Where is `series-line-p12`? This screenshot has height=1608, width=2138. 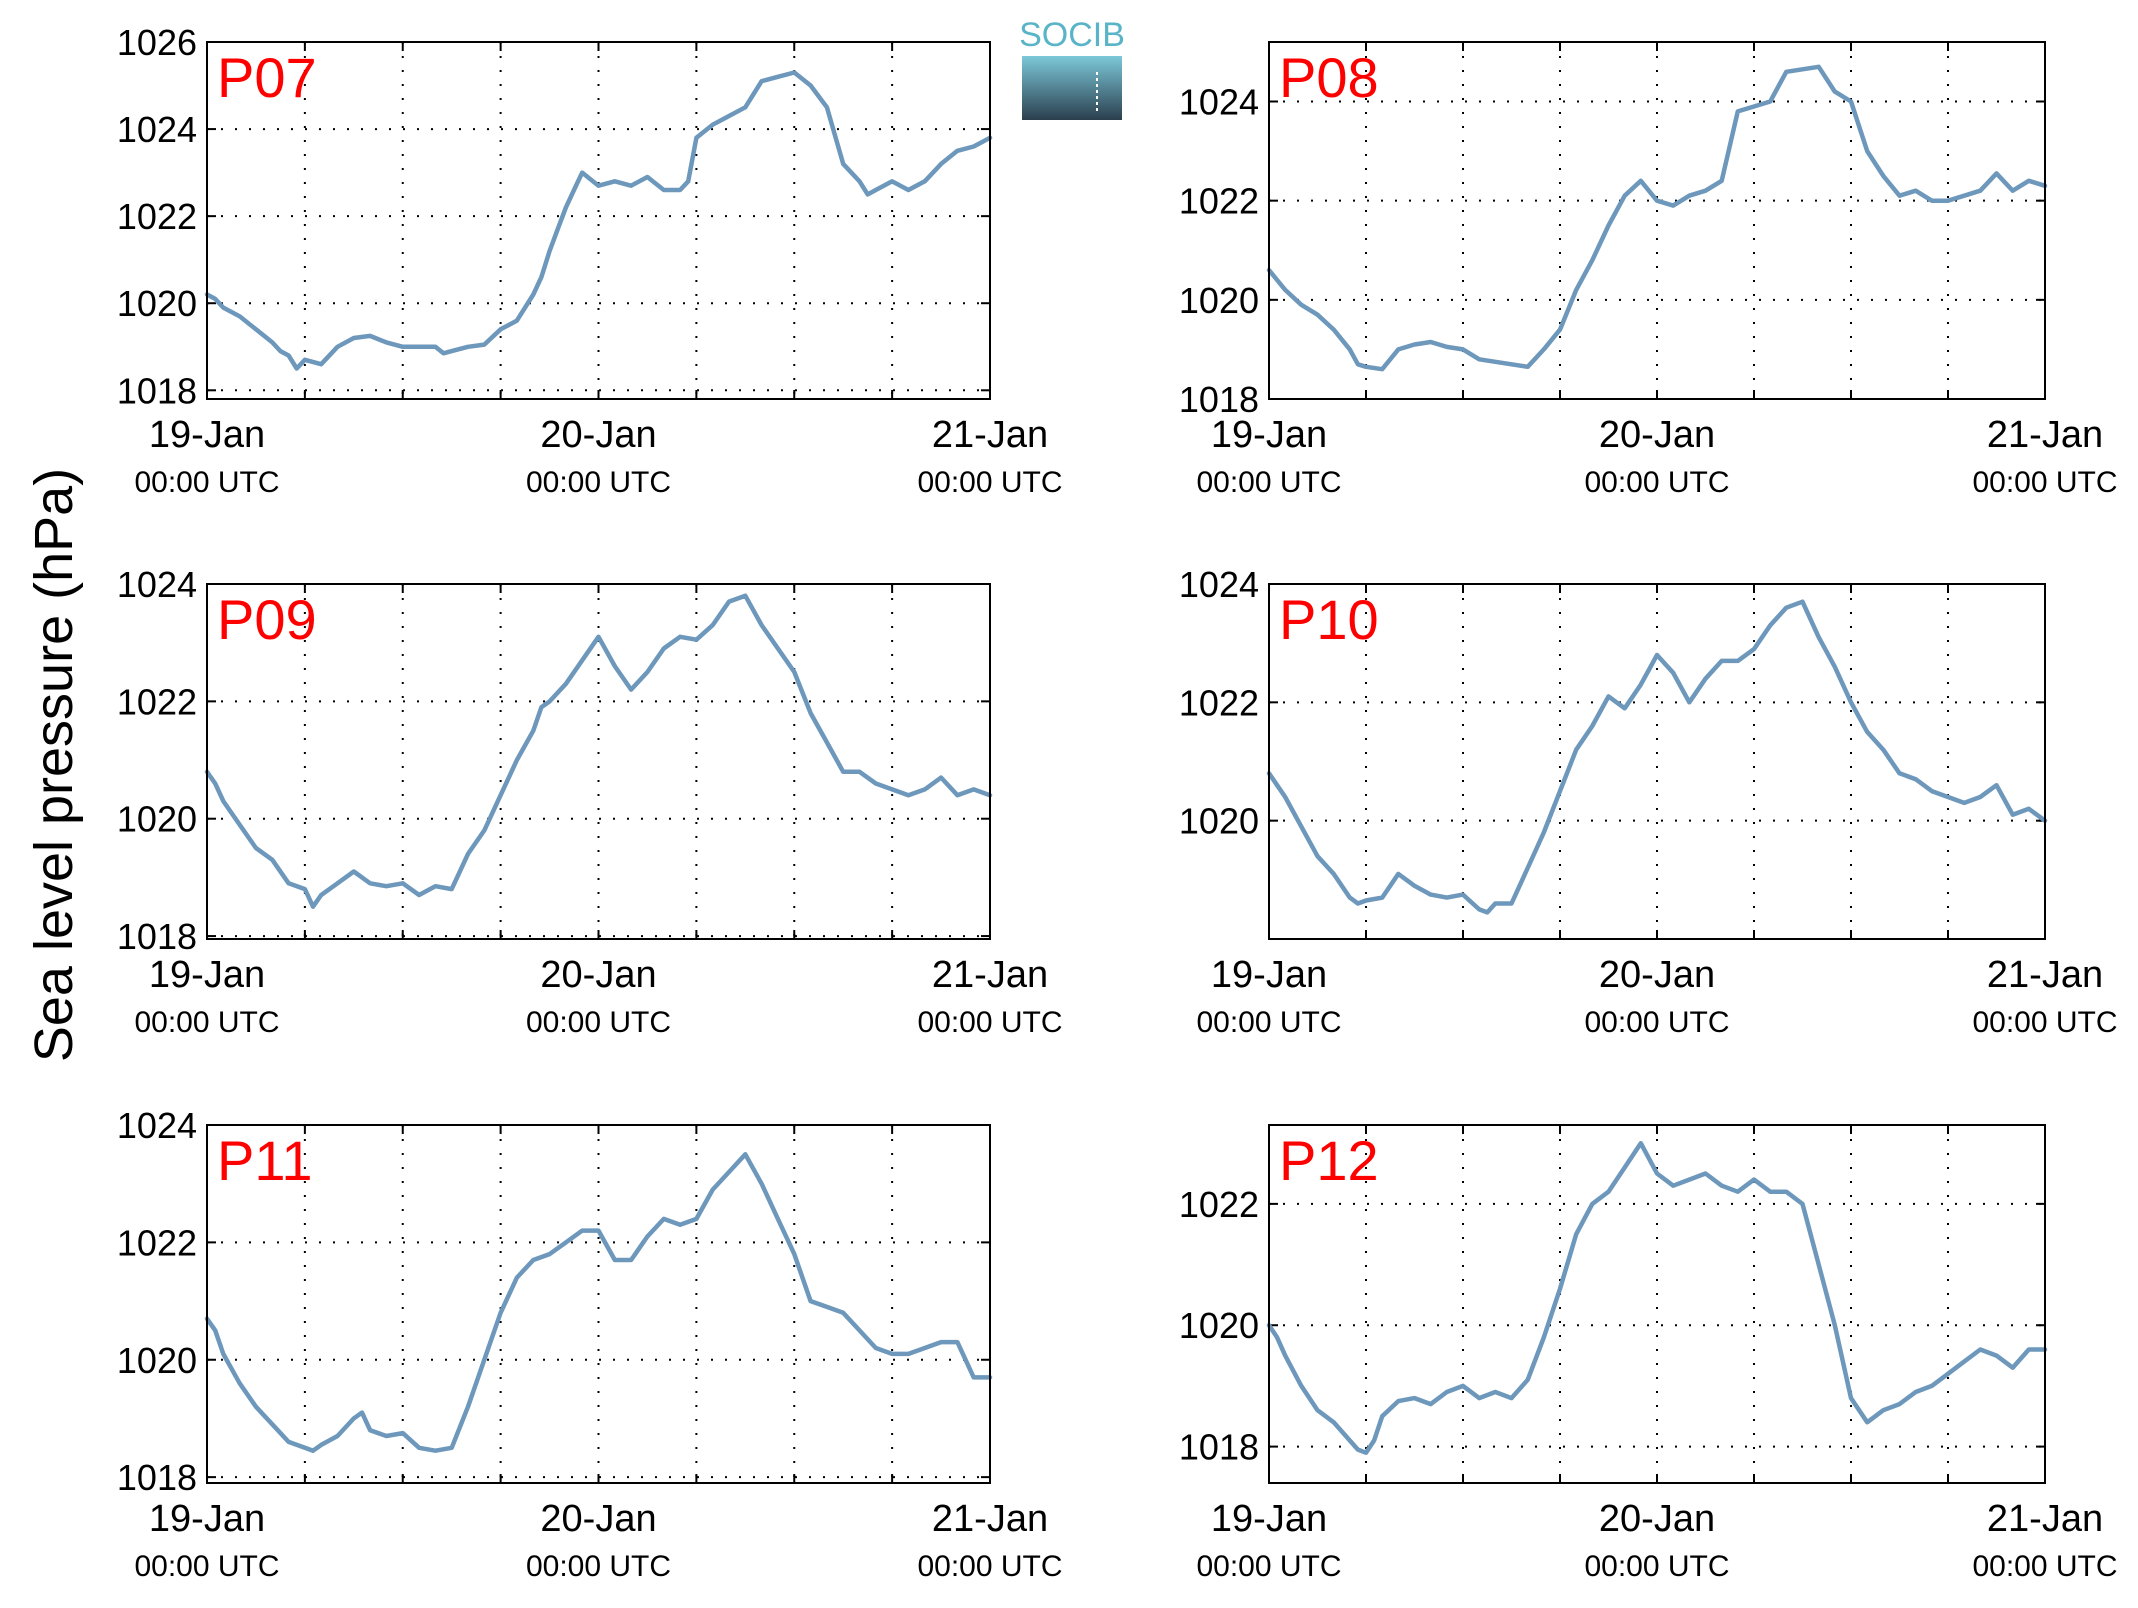 series-line-p12 is located at coordinates (1657, 1297).